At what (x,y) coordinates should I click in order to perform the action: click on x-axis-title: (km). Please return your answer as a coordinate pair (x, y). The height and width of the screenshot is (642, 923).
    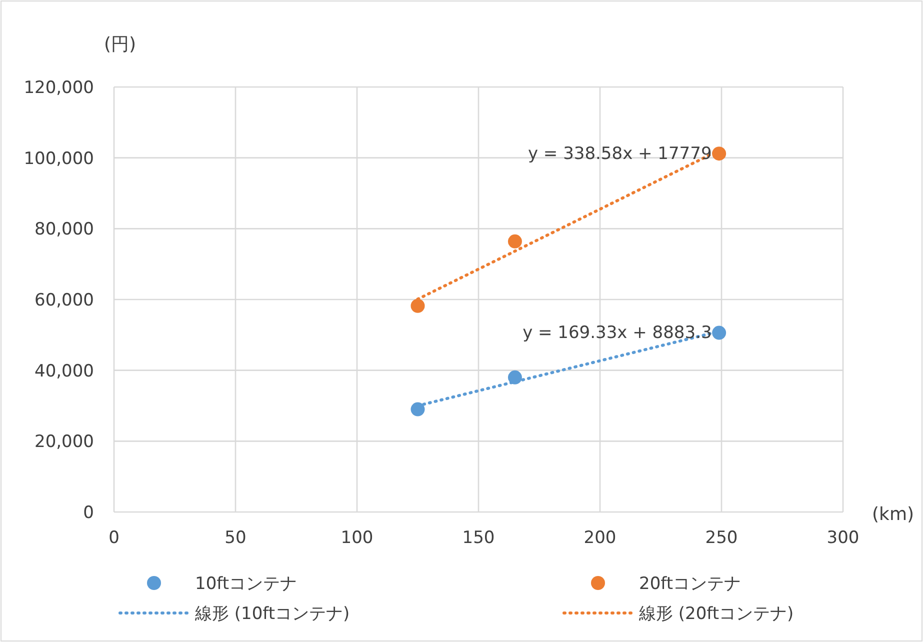
    Looking at the image, I should click on (893, 514).